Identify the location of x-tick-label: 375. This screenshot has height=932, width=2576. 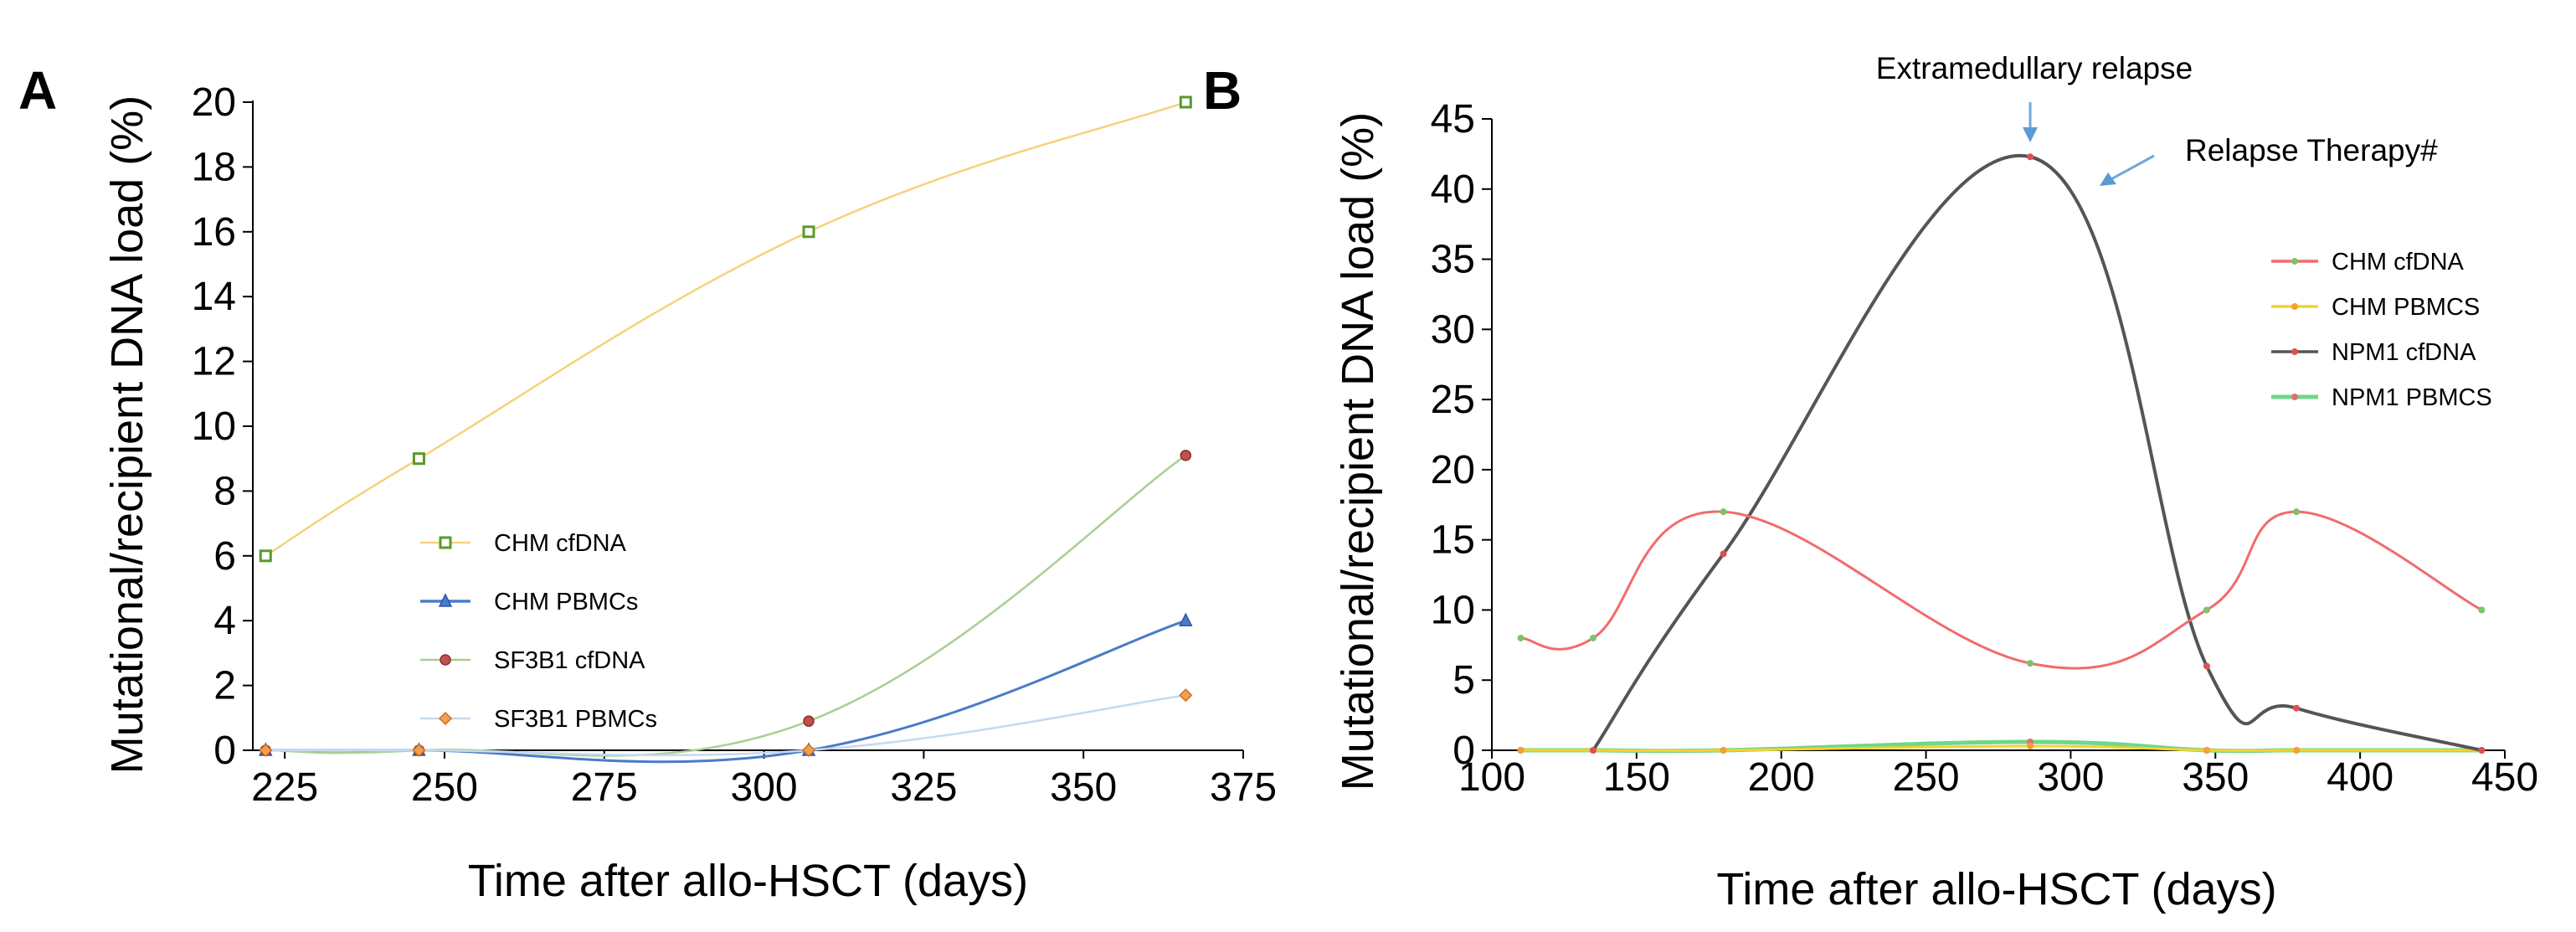
(1243, 787).